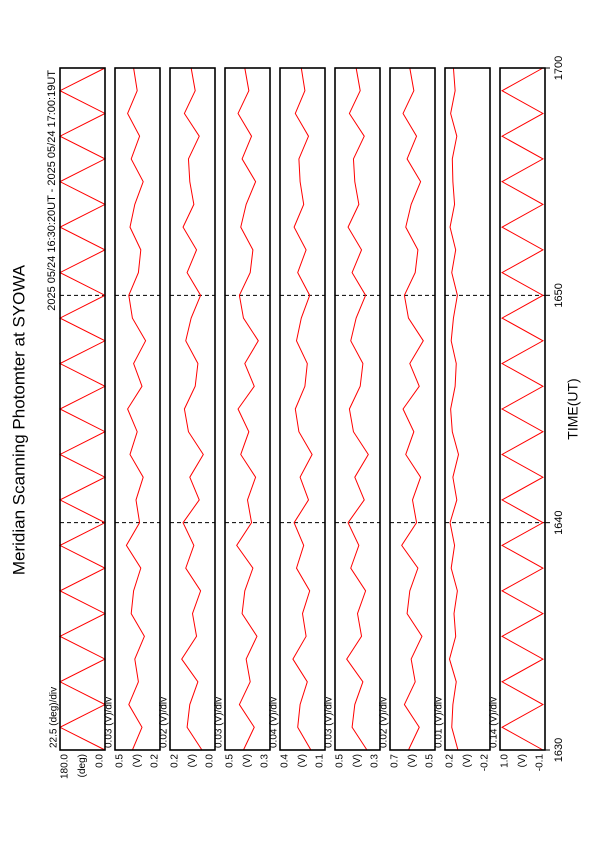 The image size is (595, 842). I want to click on scale-label: 22.5 (deg)/div, so click(54, 717).